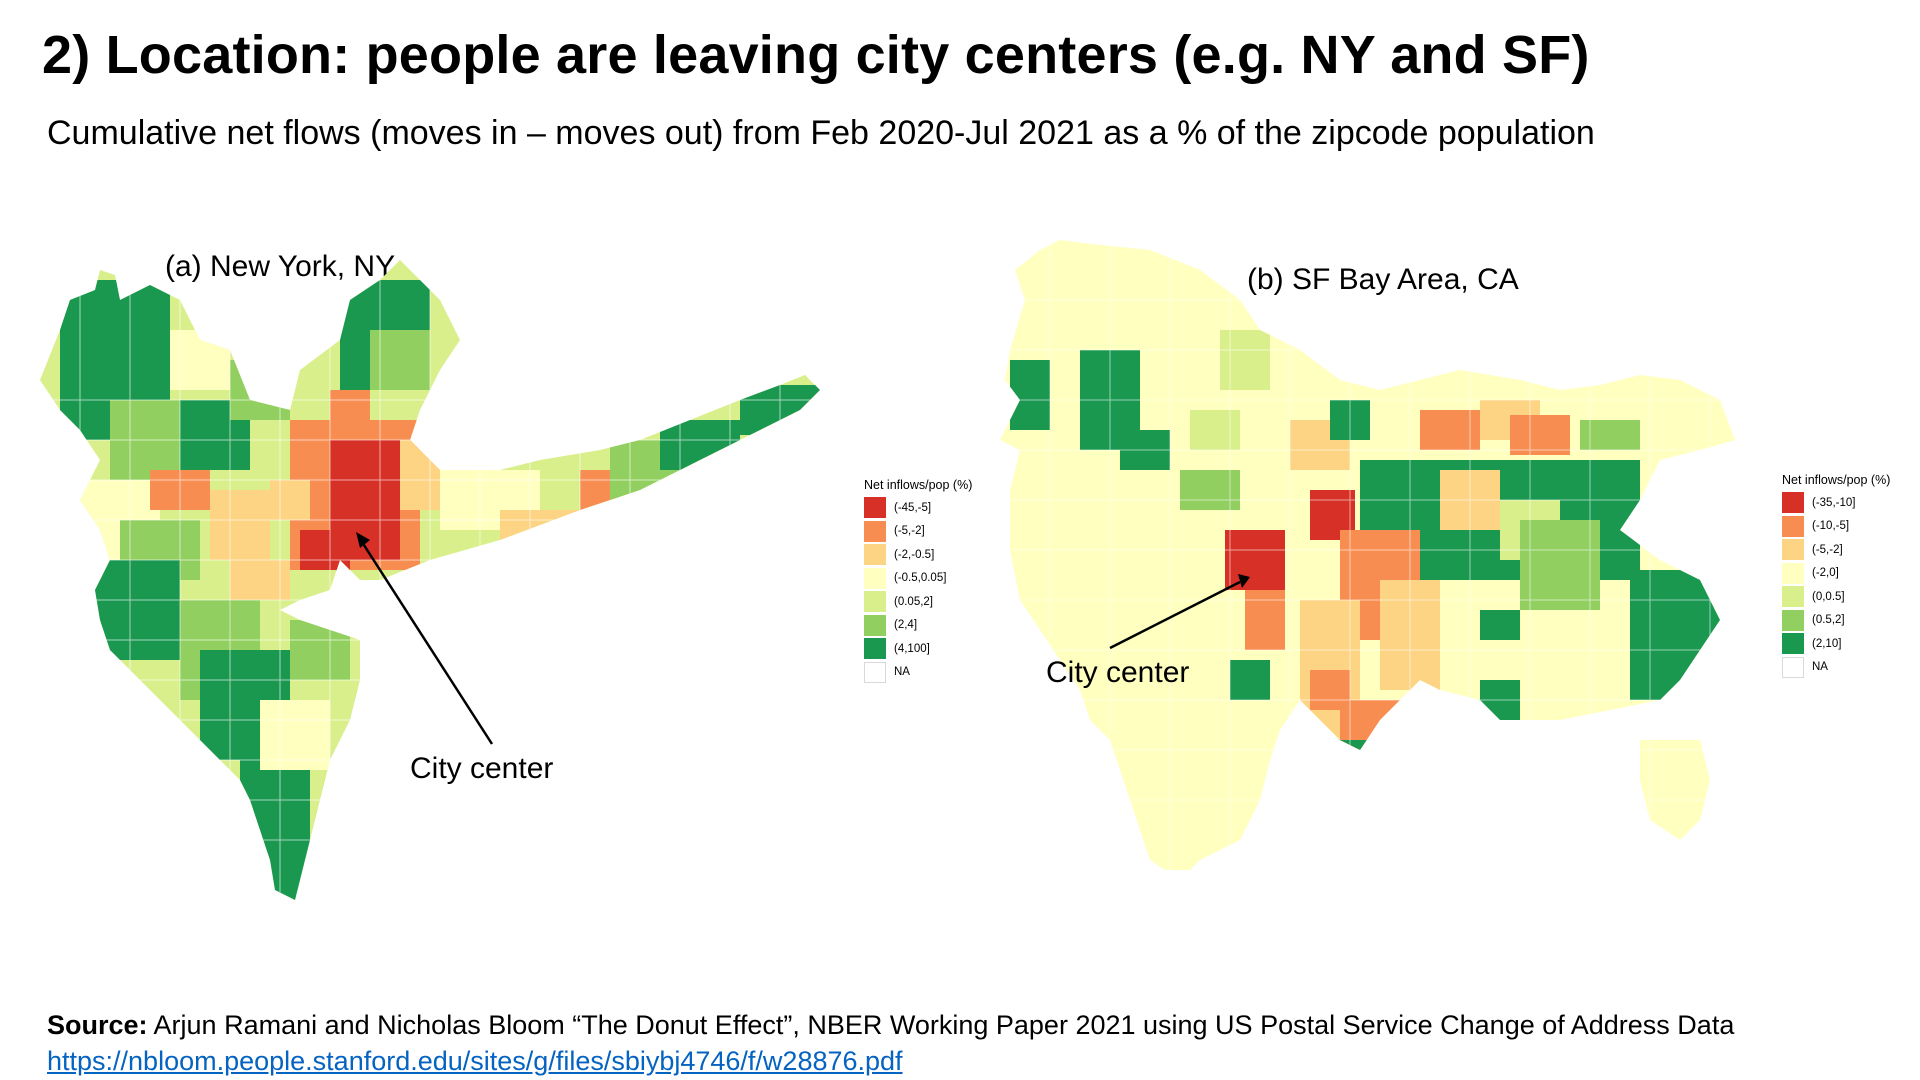 This screenshot has height=1080, width=1920. I want to click on sf-legend-label: (-5,-2], so click(1827, 549).